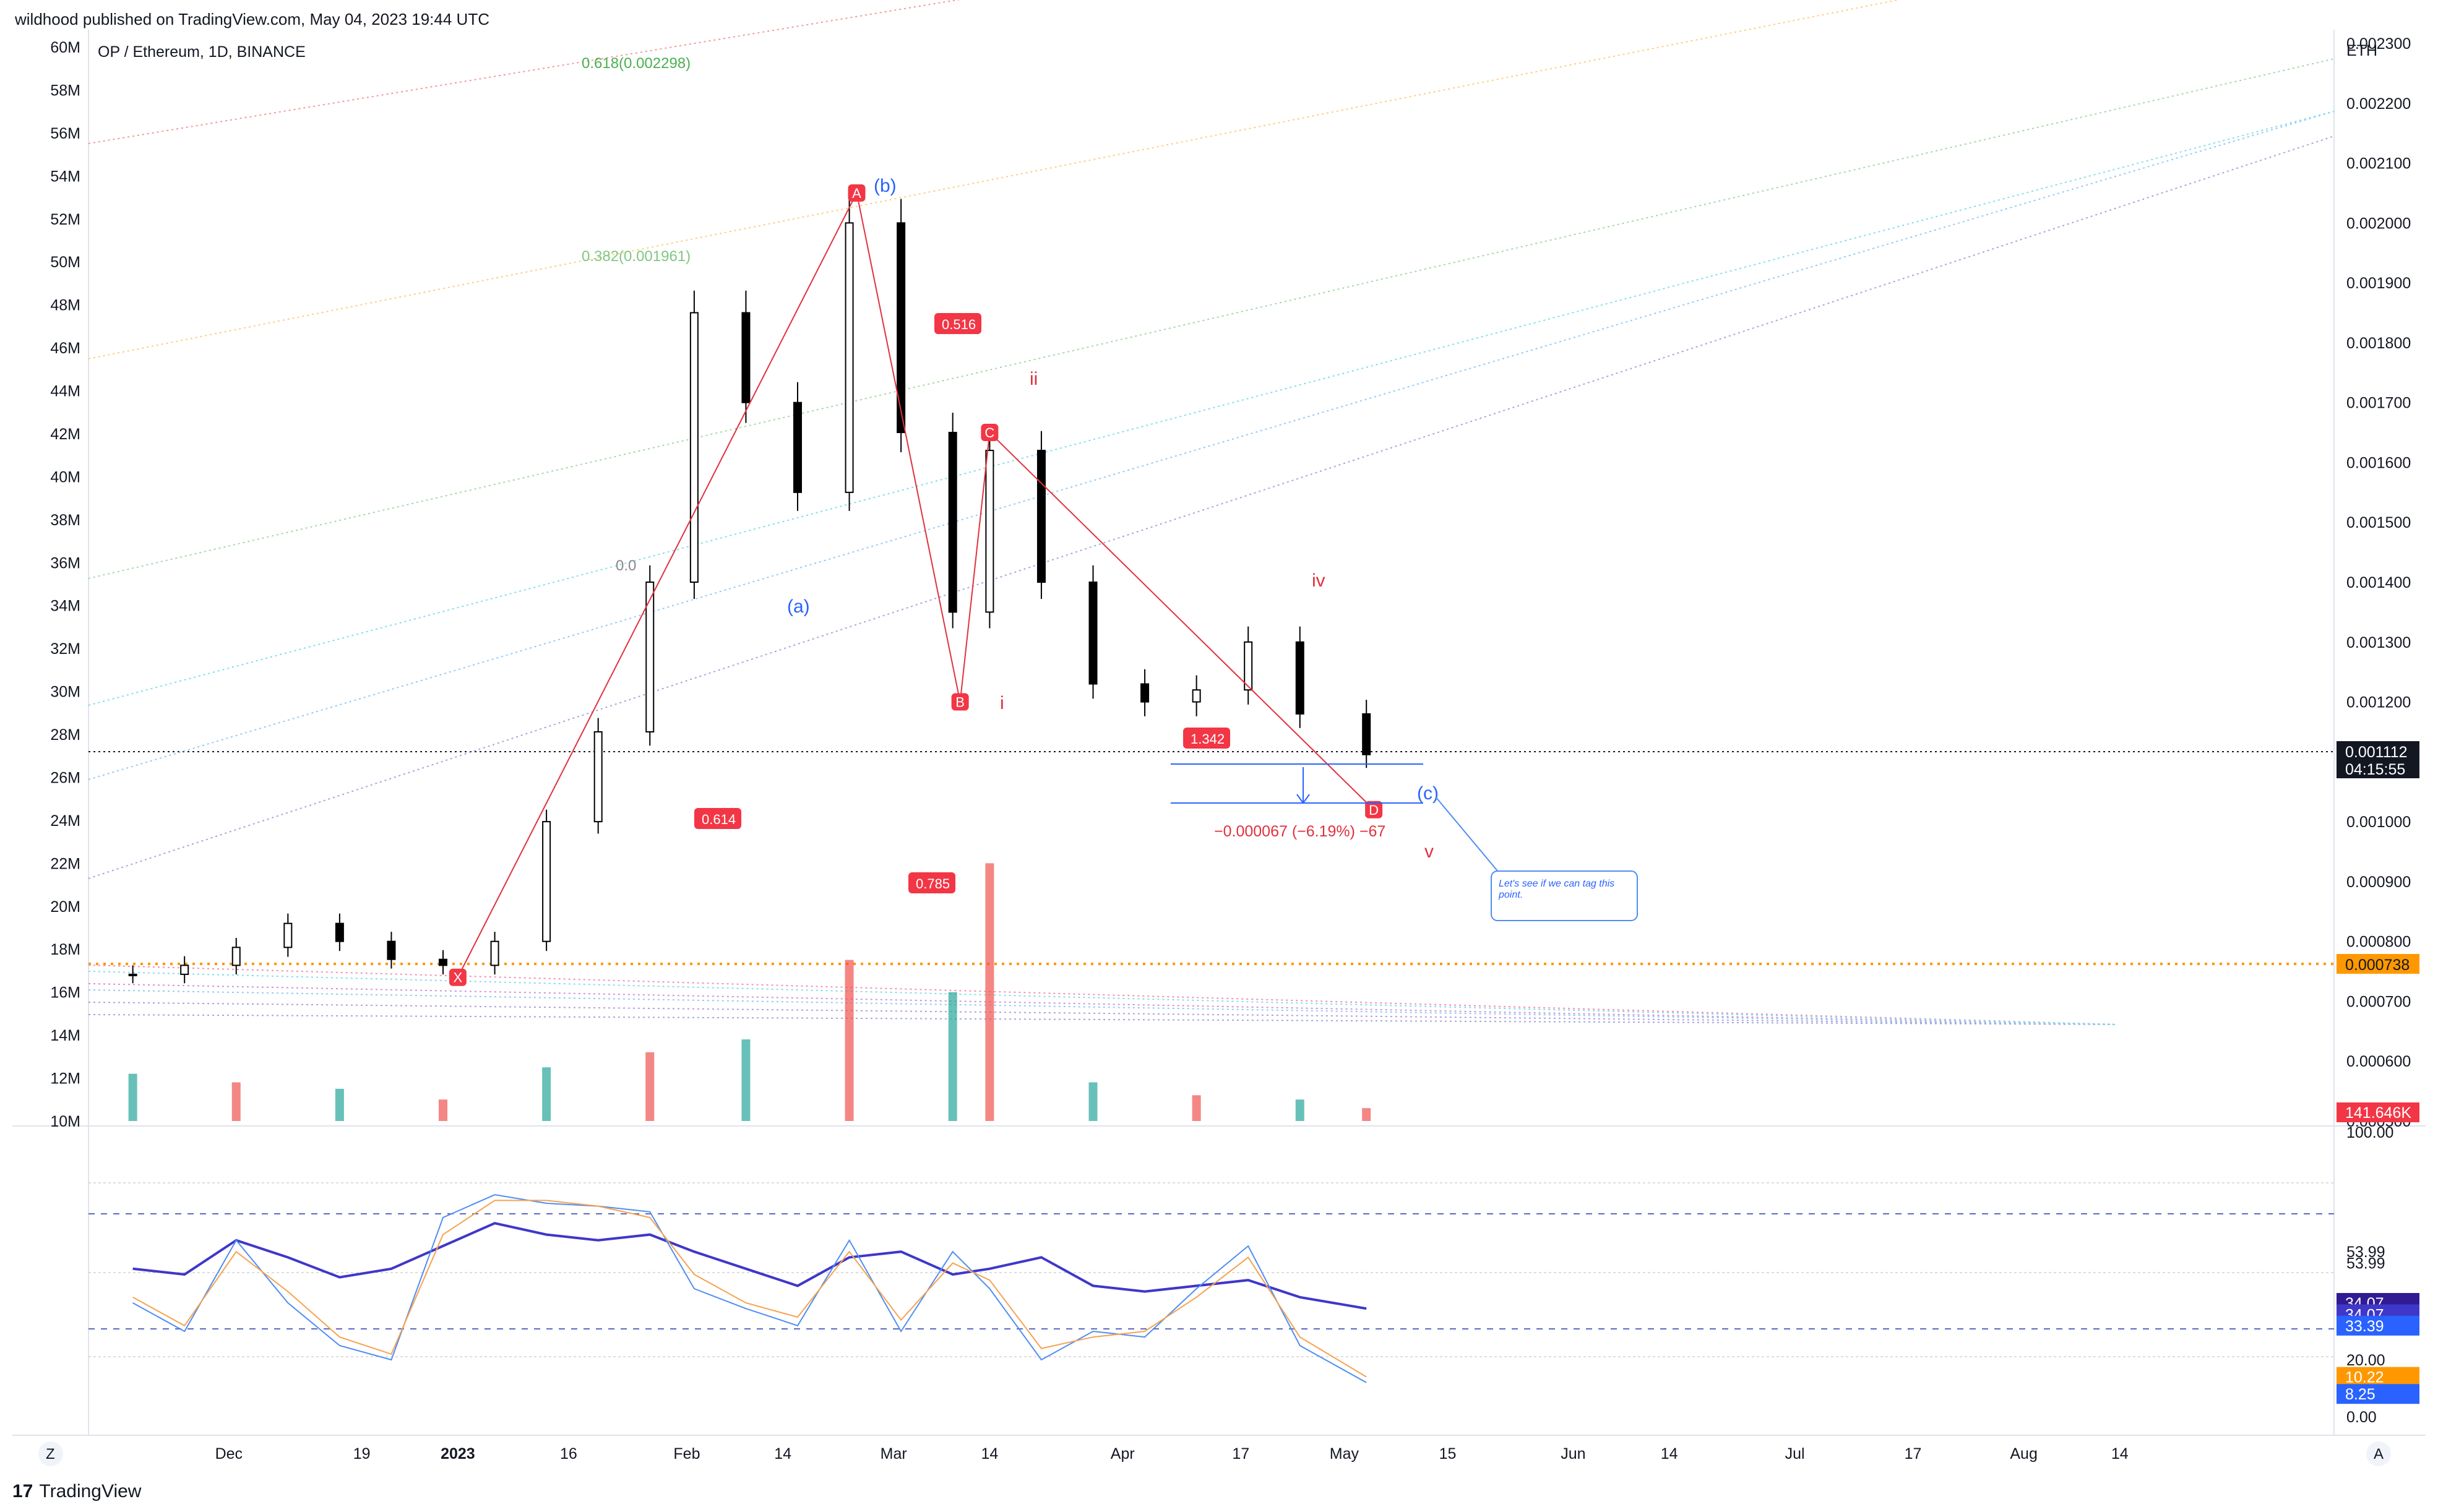 This screenshot has height=1512, width=2438. What do you see at coordinates (2360, 1395) in the screenshot?
I see `oscillator-tag-label: 8.25` at bounding box center [2360, 1395].